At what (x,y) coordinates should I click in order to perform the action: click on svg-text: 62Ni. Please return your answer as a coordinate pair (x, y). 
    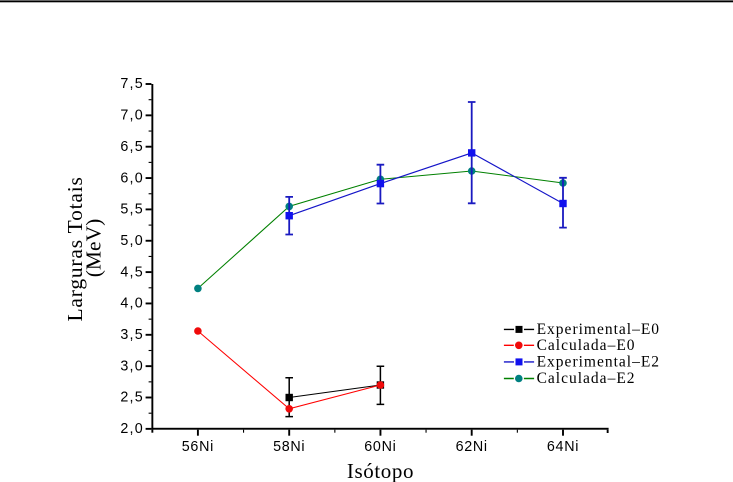
    Looking at the image, I should click on (472, 447).